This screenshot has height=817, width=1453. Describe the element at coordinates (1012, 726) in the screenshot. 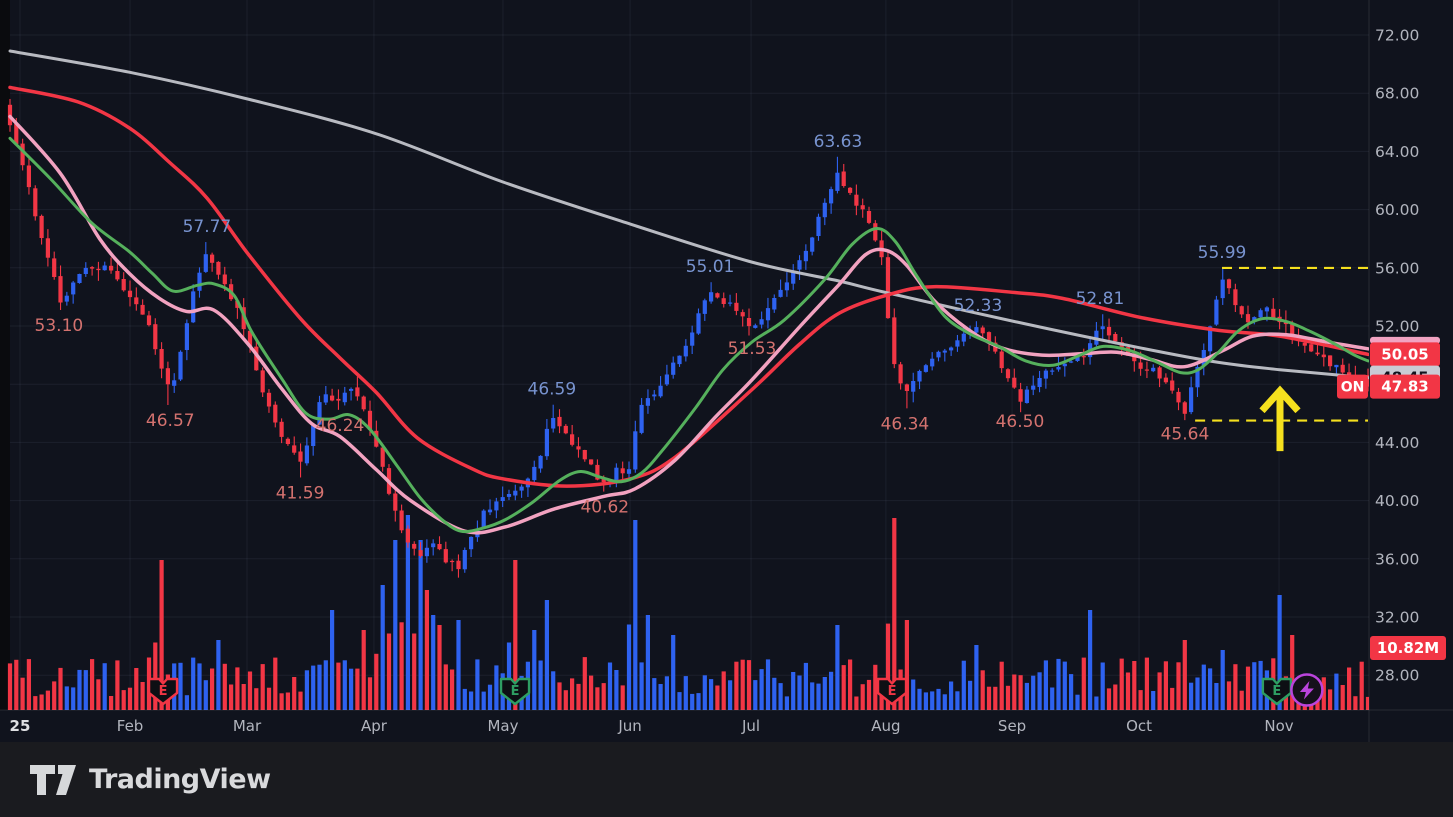

I see `time-axis-label: Sep` at that location.